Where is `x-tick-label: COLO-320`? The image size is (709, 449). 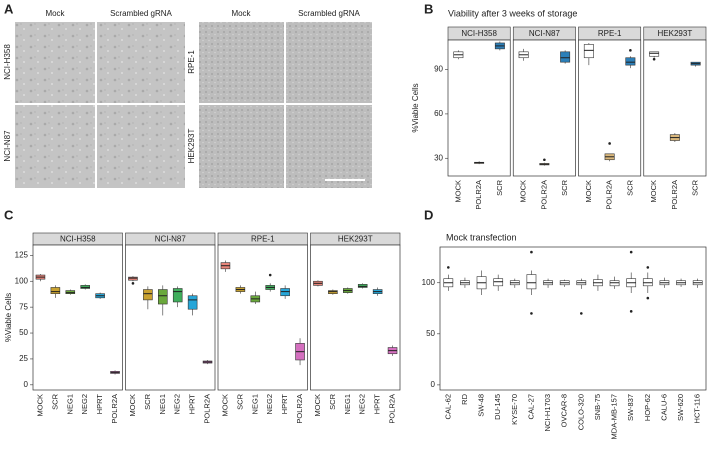 x-tick-label: COLO-320 is located at coordinates (580, 412).